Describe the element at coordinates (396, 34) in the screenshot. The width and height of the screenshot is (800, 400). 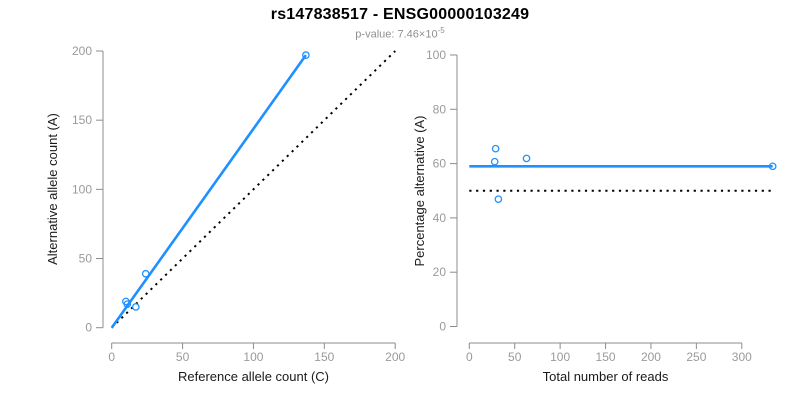
I see `pvalue-text: p-value: 7.46×10` at that location.